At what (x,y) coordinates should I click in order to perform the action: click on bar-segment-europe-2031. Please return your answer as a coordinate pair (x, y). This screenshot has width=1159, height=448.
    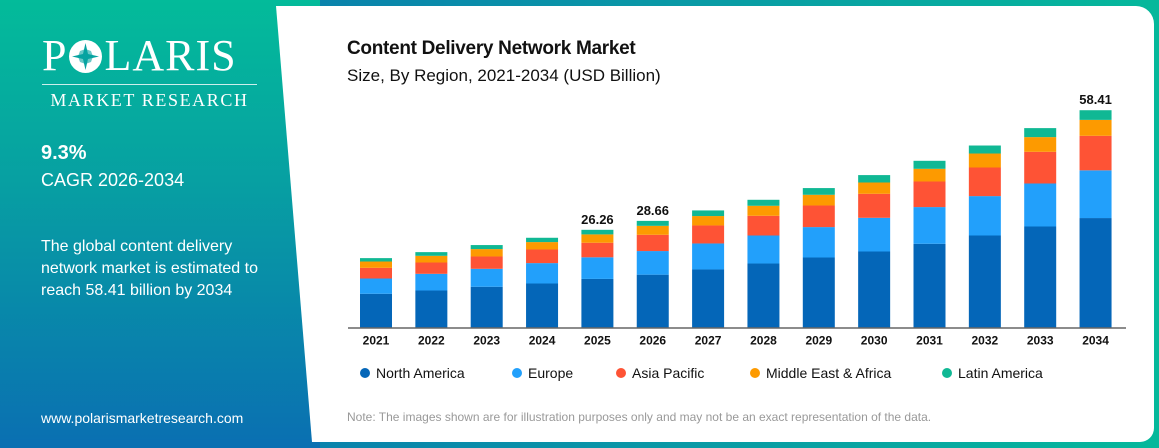
    Looking at the image, I should click on (929, 225).